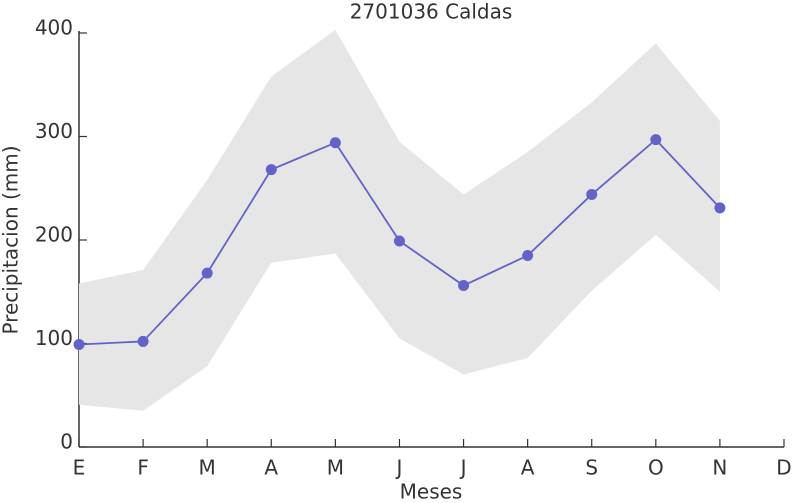  What do you see at coordinates (54, 28) in the screenshot?
I see `y-tick-label: 400` at bounding box center [54, 28].